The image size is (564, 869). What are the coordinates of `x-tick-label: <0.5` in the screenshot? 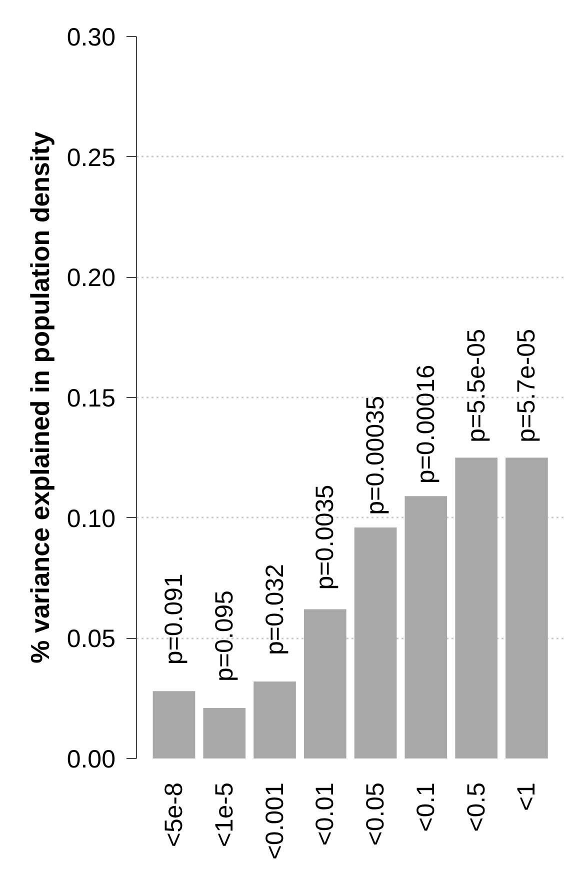 It's located at (476, 807).